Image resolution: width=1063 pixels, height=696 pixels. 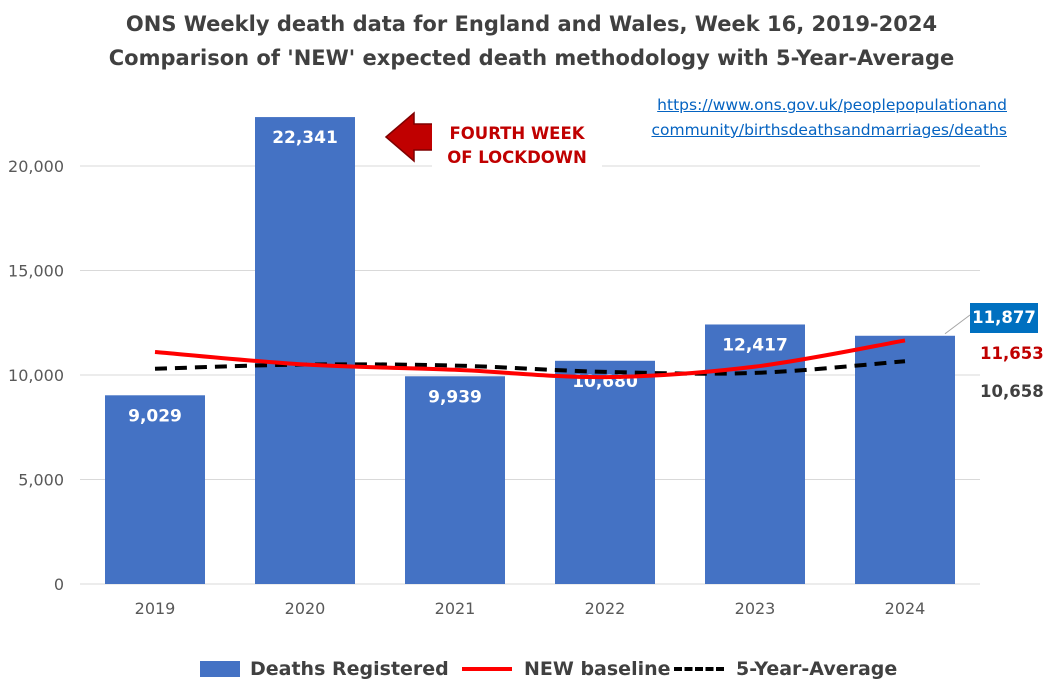 What do you see at coordinates (957, 324) in the screenshot?
I see `callout-leader-line` at bounding box center [957, 324].